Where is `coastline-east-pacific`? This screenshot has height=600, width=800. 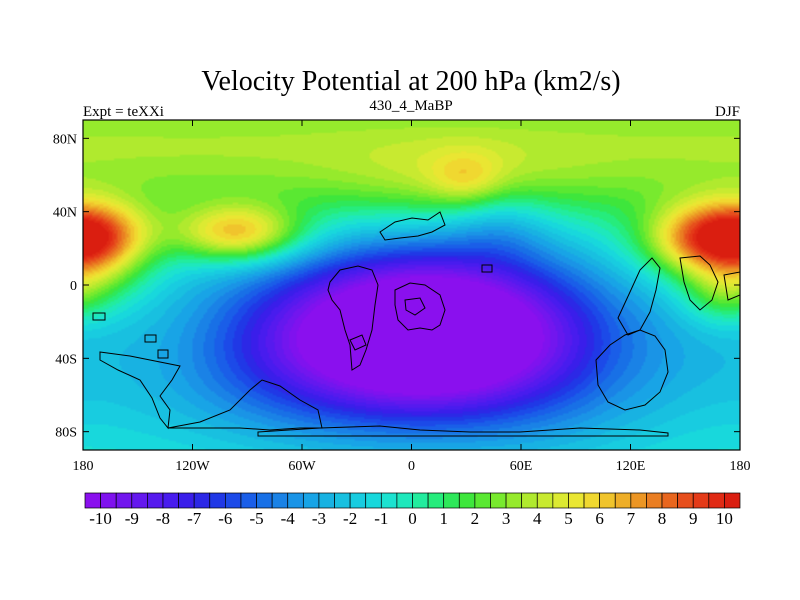 coastline-east-pacific is located at coordinates (731, 286).